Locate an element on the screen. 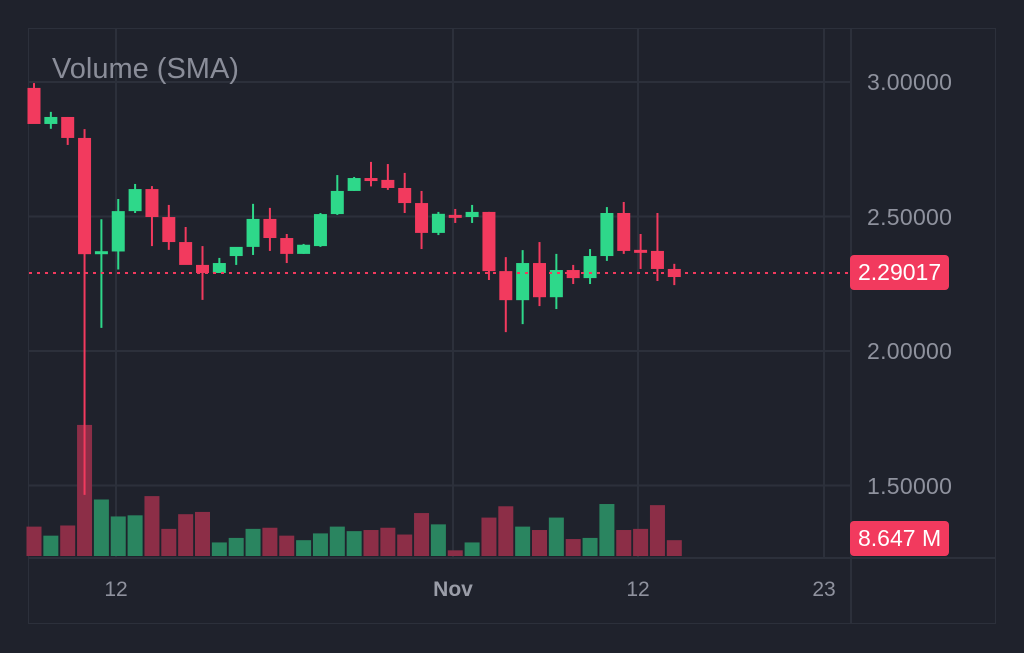  time-label-3: 23 is located at coordinates (824, 589).